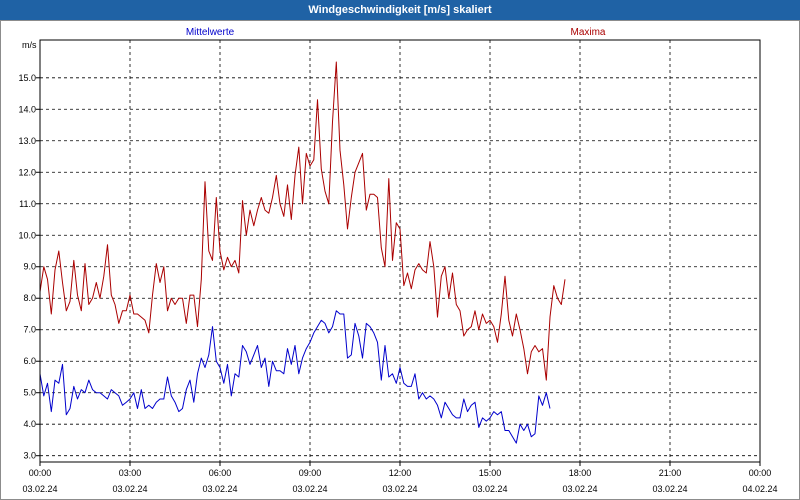  What do you see at coordinates (29, 330) in the screenshot?
I see `y-tick-label: 7.0` at bounding box center [29, 330].